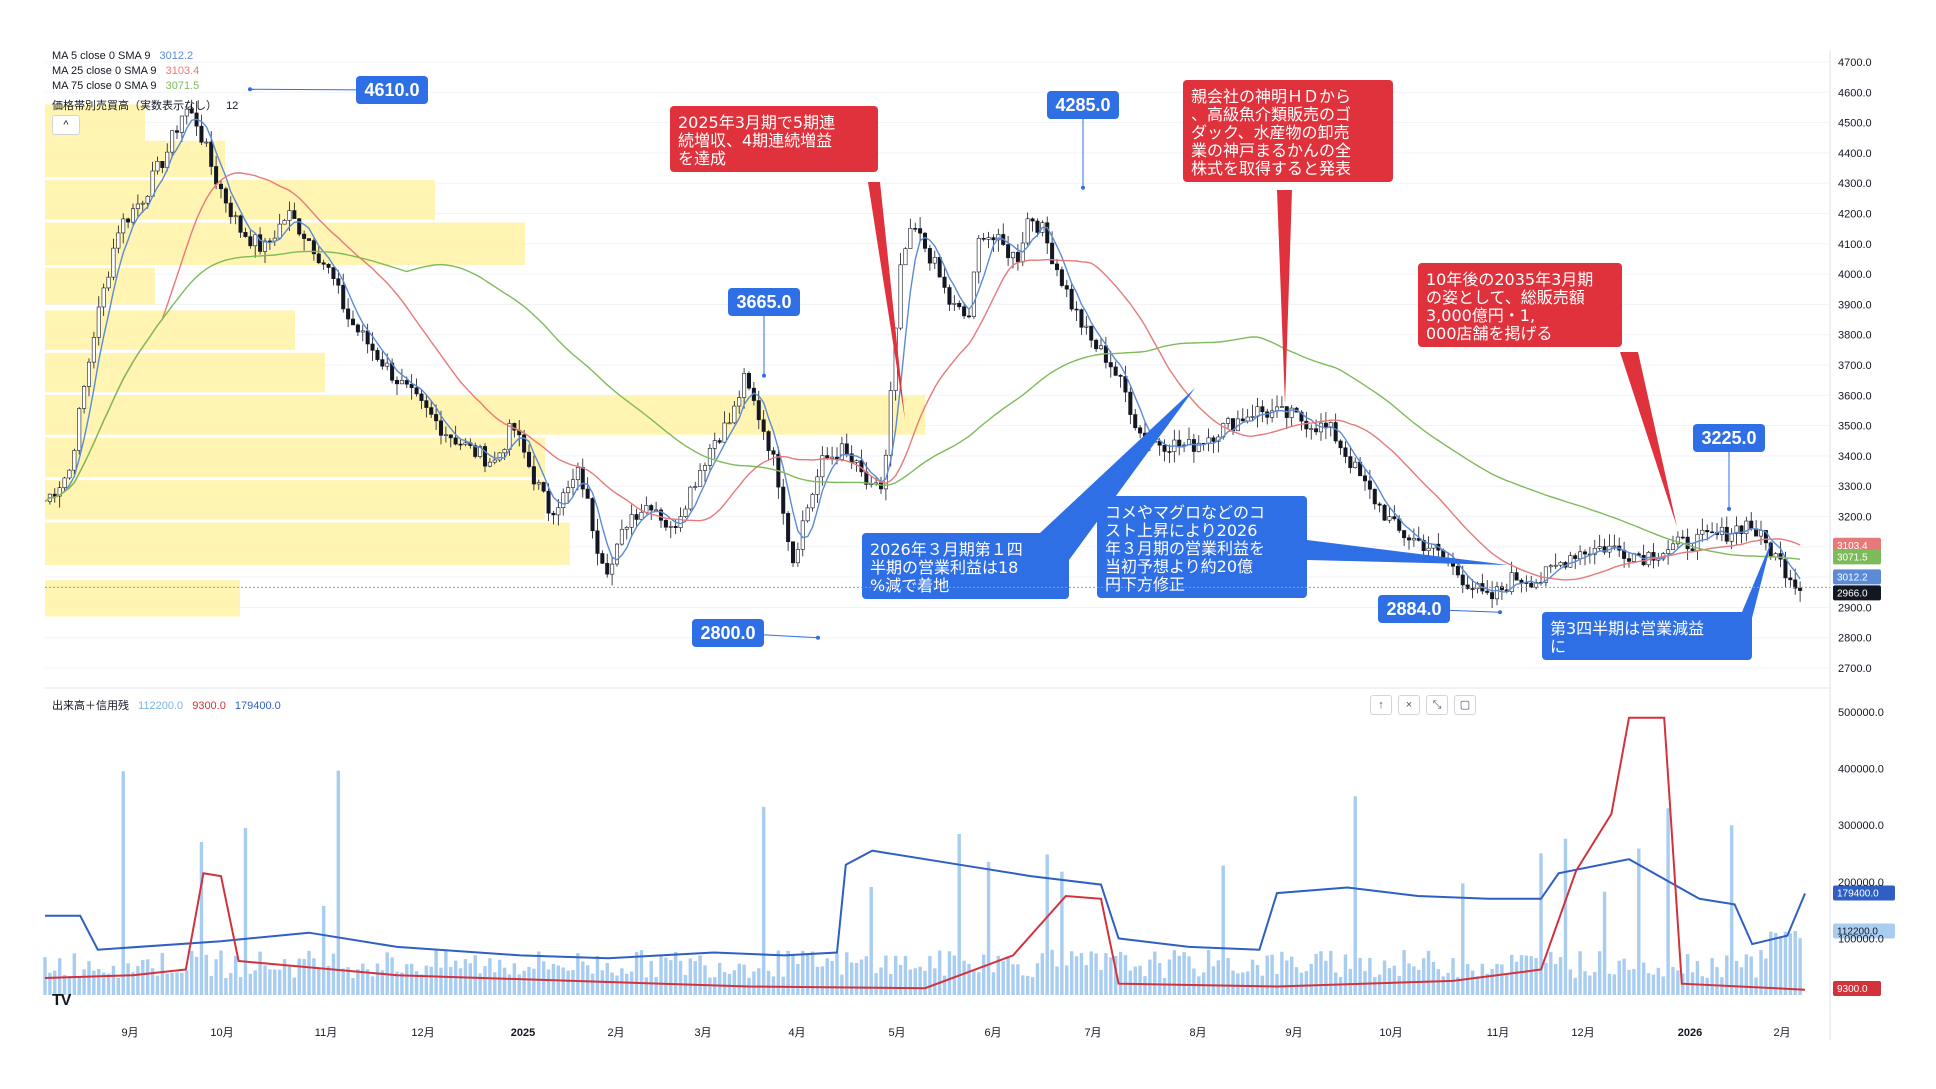 The height and width of the screenshot is (1089, 1936). I want to click on legend-ma75: MA 75 close 0 SMA 9 3071.5, so click(125, 86).